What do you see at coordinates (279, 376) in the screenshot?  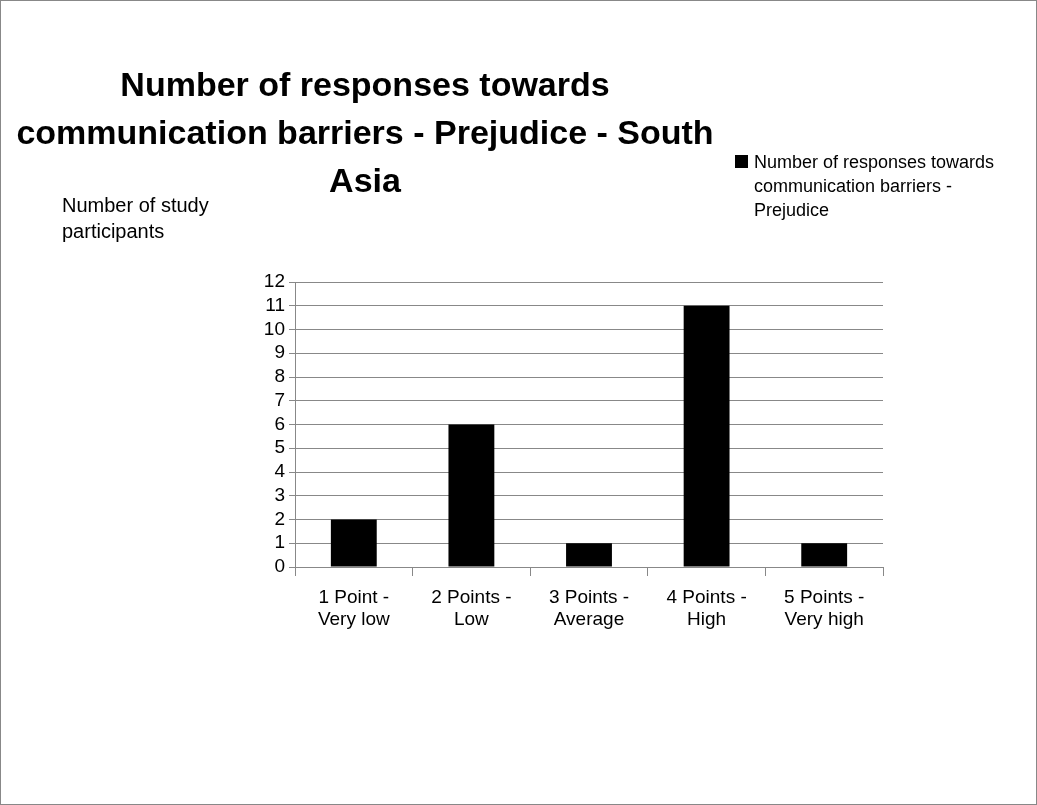 I see `y-tick-label: 8` at bounding box center [279, 376].